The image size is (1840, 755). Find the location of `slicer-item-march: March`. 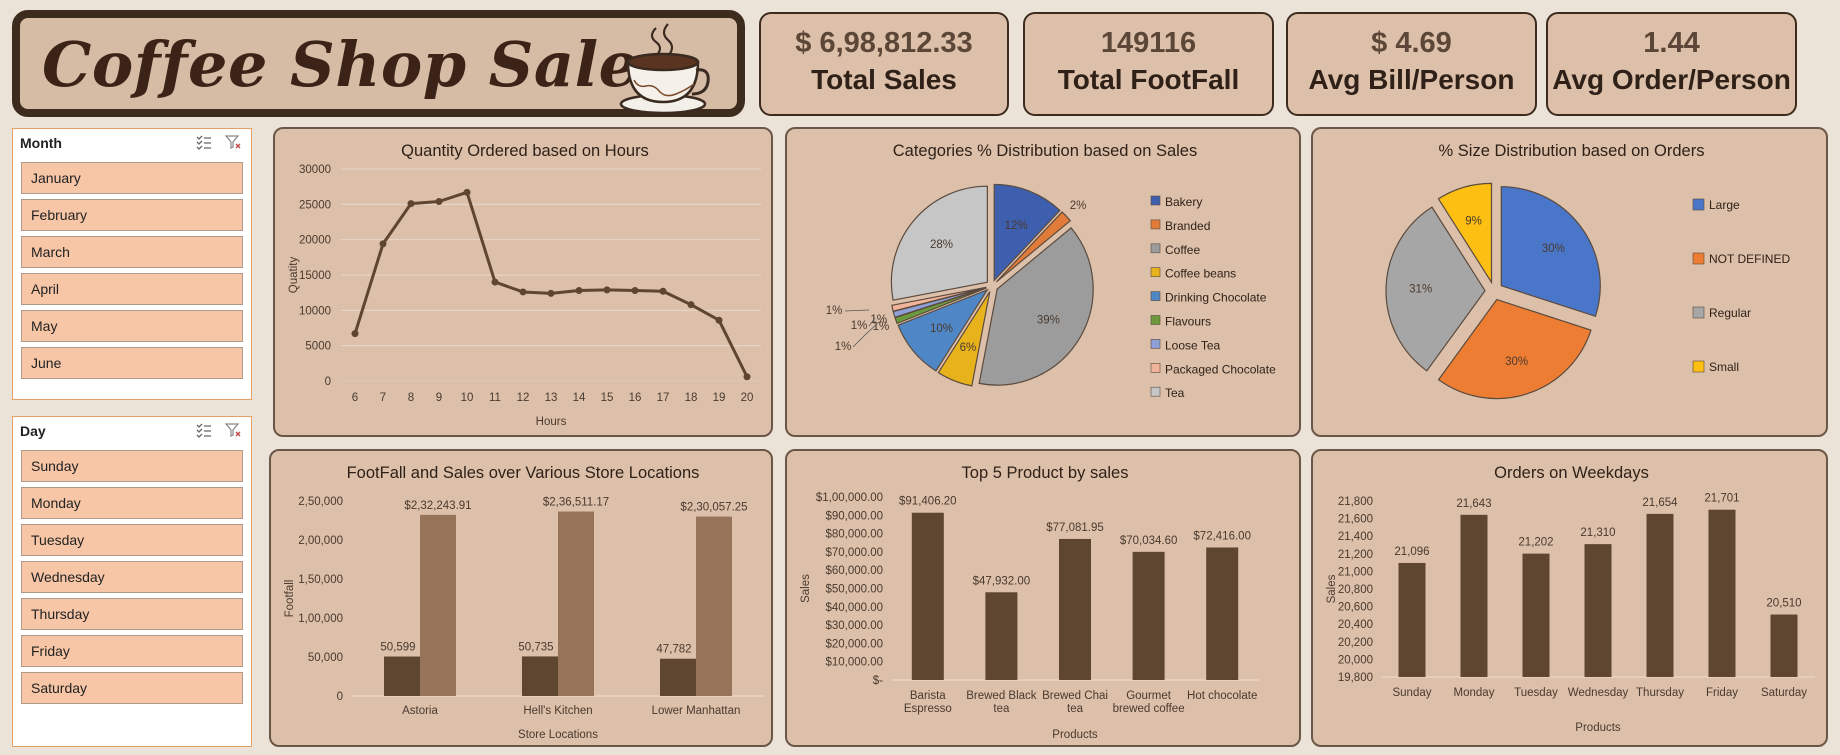

slicer-item-march: March is located at coordinates (132, 252).